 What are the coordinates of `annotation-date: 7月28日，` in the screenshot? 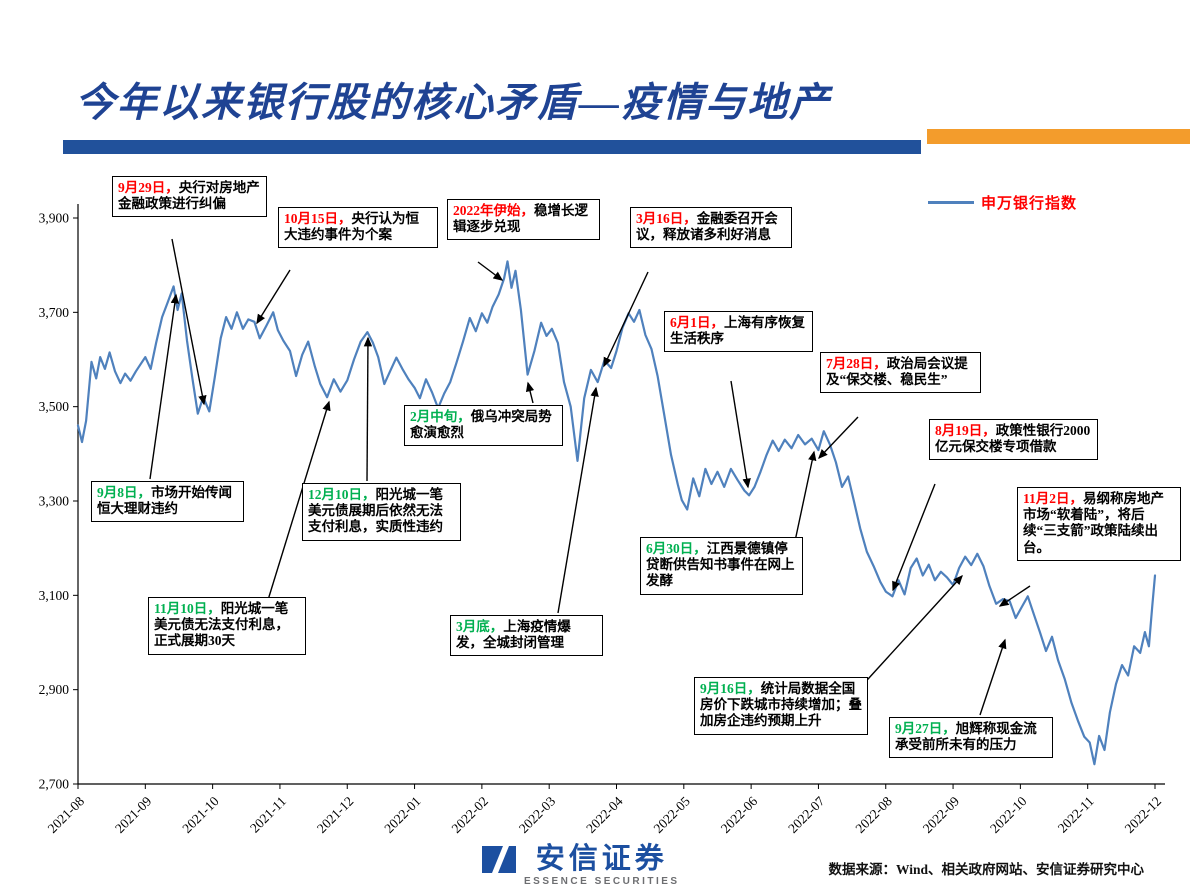 It's located at (856, 363).